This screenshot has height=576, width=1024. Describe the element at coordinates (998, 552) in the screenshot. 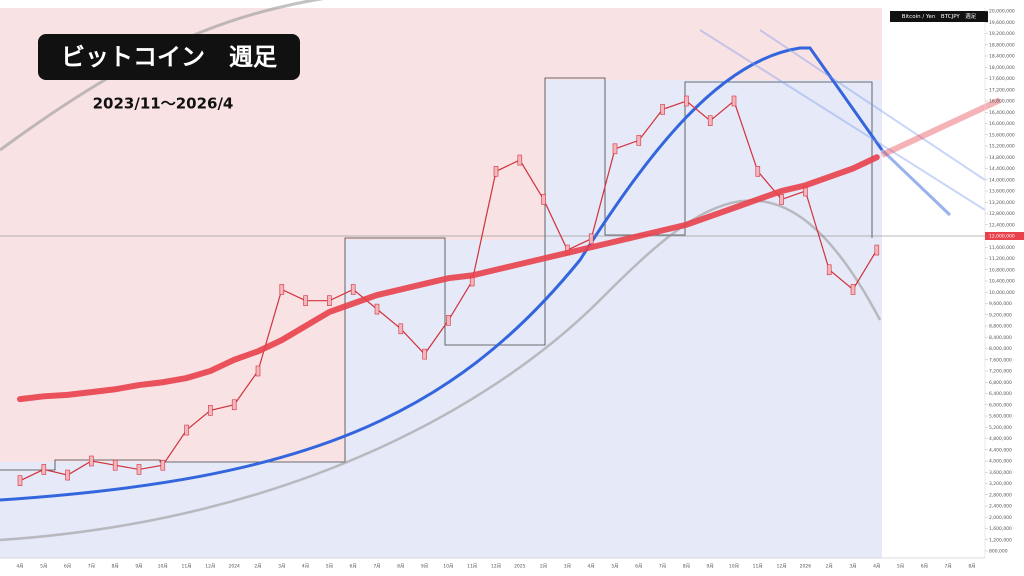

I see `y-tick-label: 800,000` at that location.